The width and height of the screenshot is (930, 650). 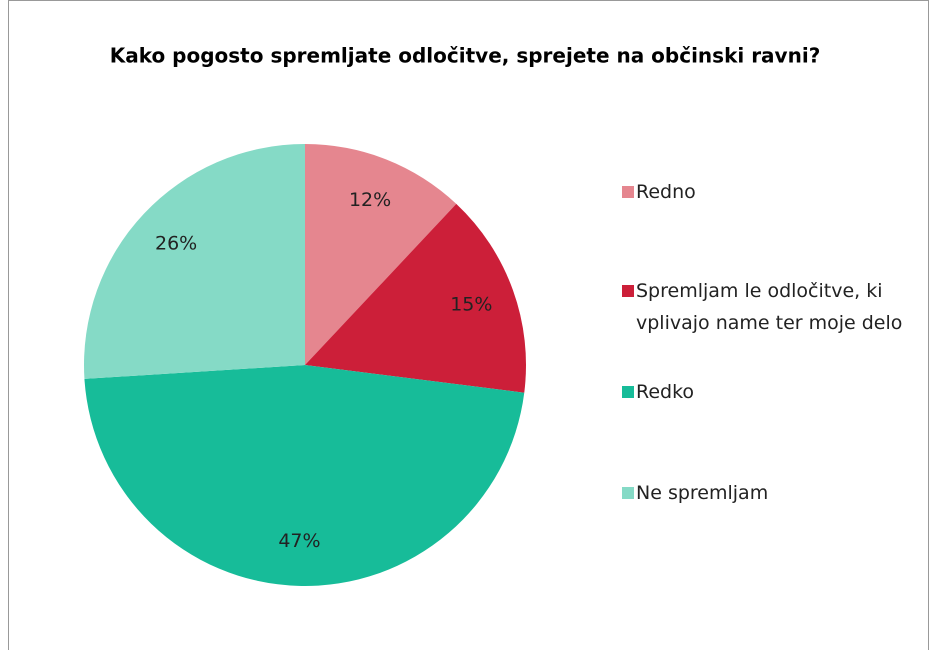 I want to click on legend-item: Redko, so click(x=767, y=392).